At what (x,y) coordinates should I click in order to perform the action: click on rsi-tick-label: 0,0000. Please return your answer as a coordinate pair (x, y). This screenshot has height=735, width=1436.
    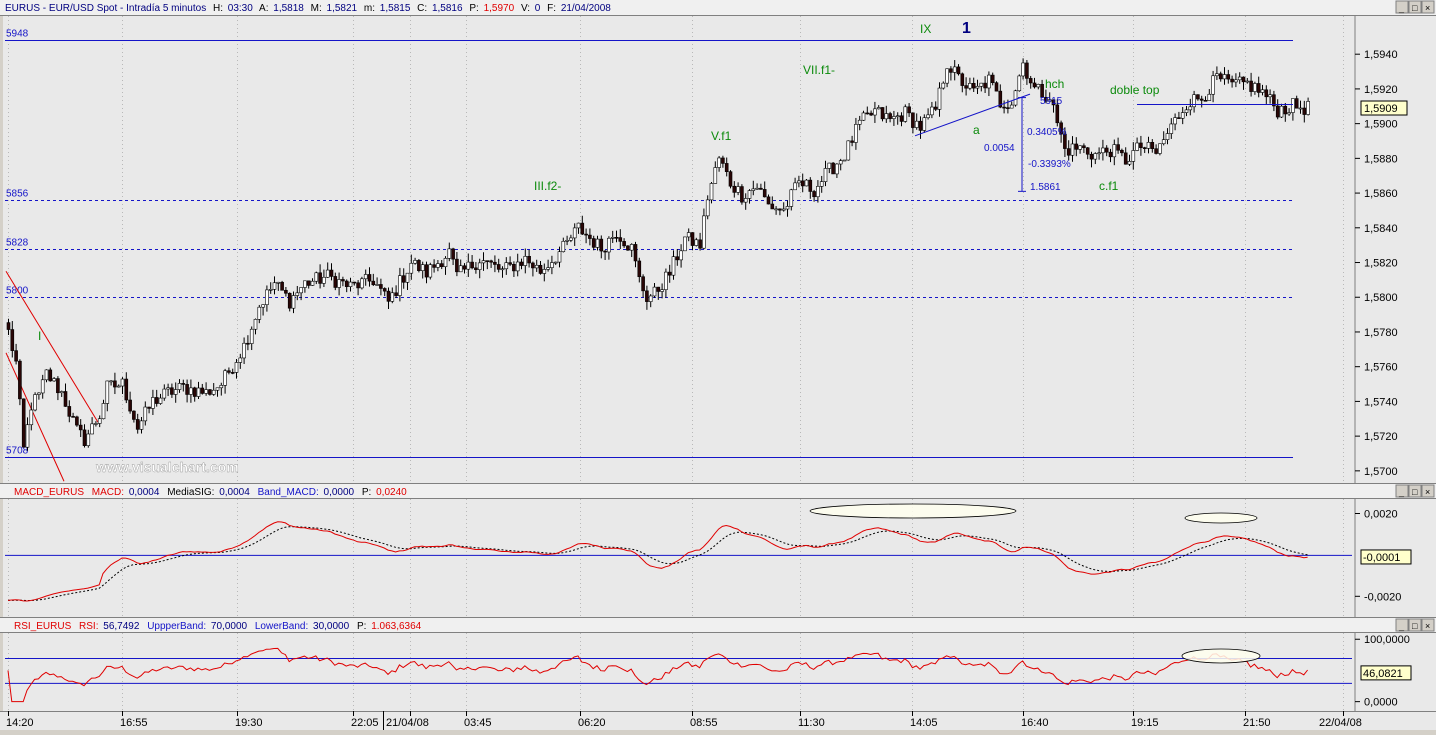
    Looking at the image, I should click on (1381, 703).